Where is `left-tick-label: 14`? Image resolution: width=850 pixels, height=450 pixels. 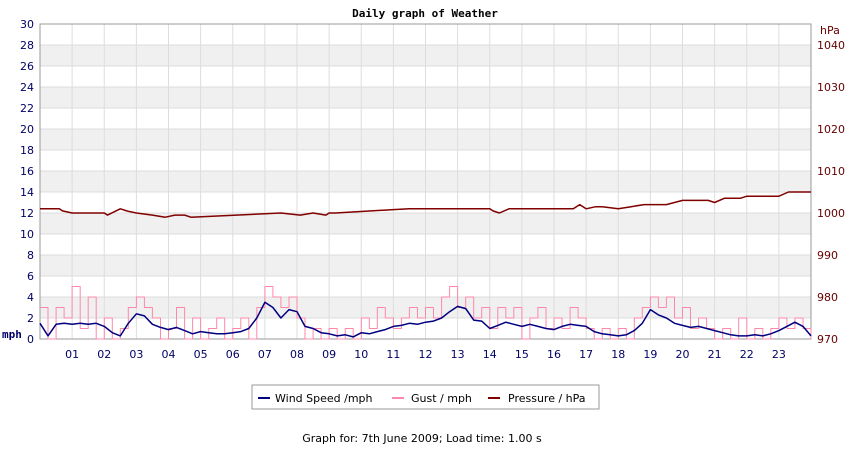 left-tick-label: 14 is located at coordinates (27, 192).